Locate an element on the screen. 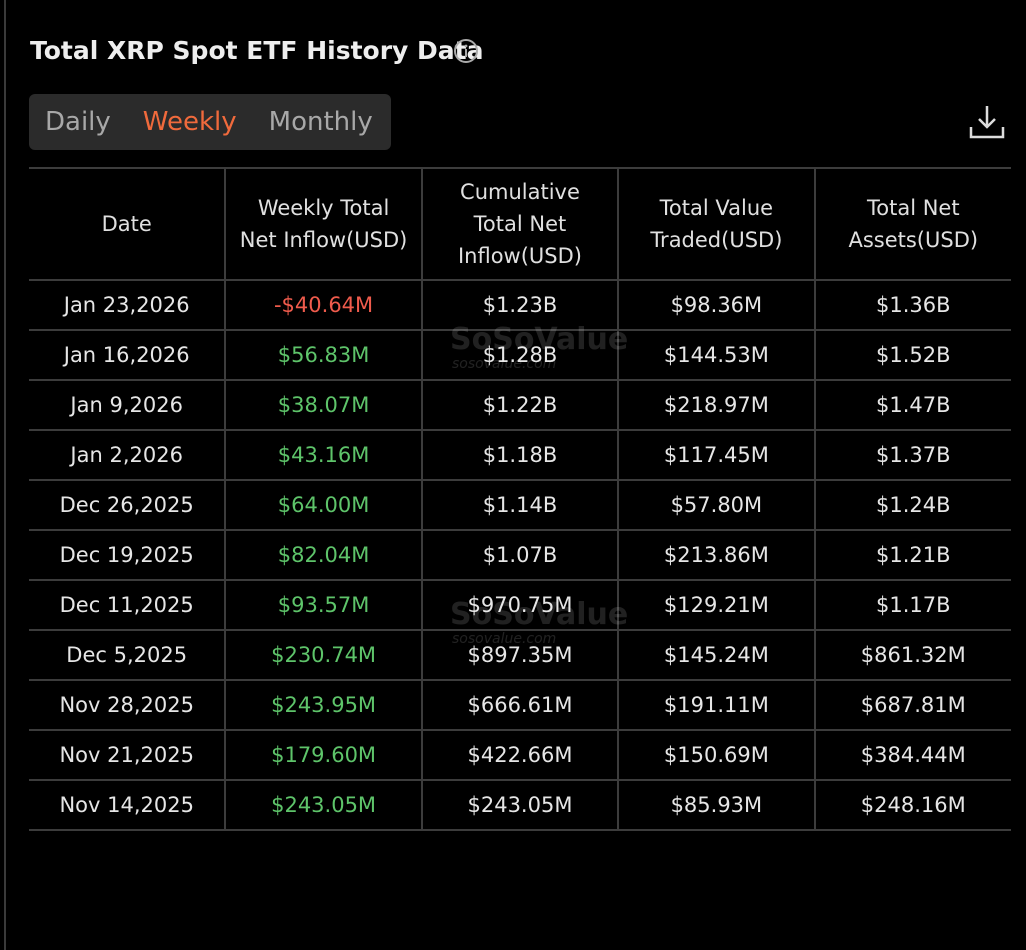 The width and height of the screenshot is (1026, 950). table-cell: -$40.64M is located at coordinates (323, 305).